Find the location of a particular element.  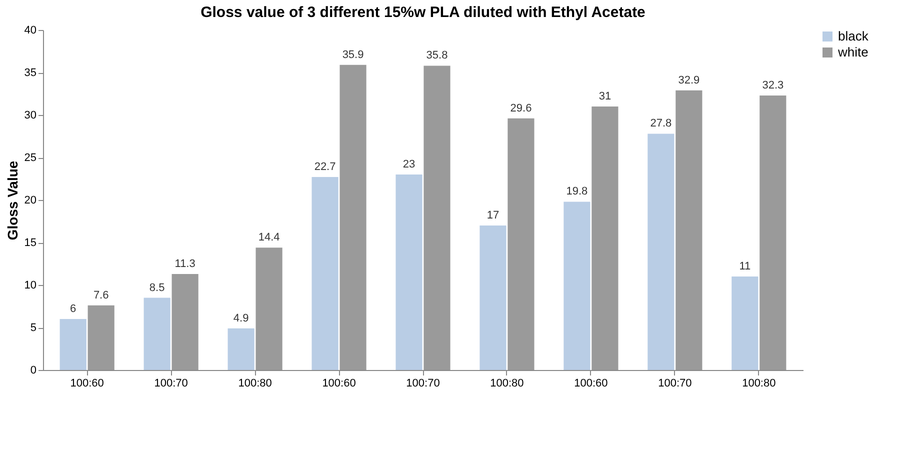

y-tick-label: 20 is located at coordinates (30, 200).